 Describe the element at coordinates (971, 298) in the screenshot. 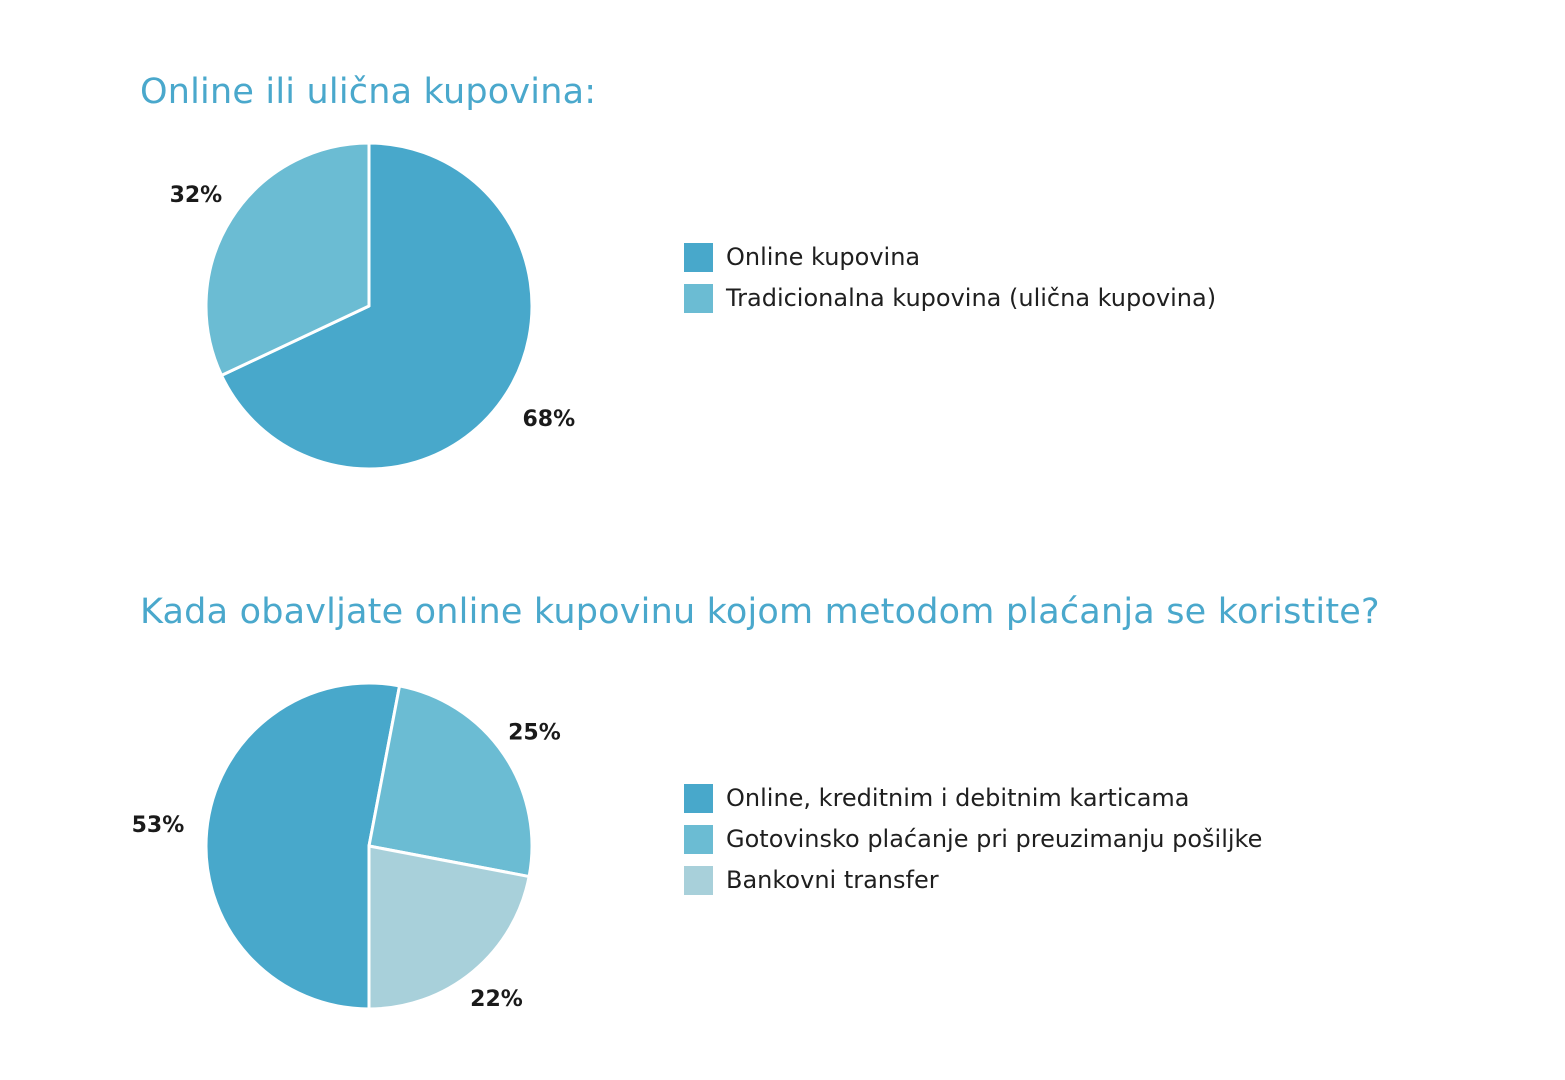

I see `legend-label: Tradicionalna kupovina (ulična kupovina)` at that location.